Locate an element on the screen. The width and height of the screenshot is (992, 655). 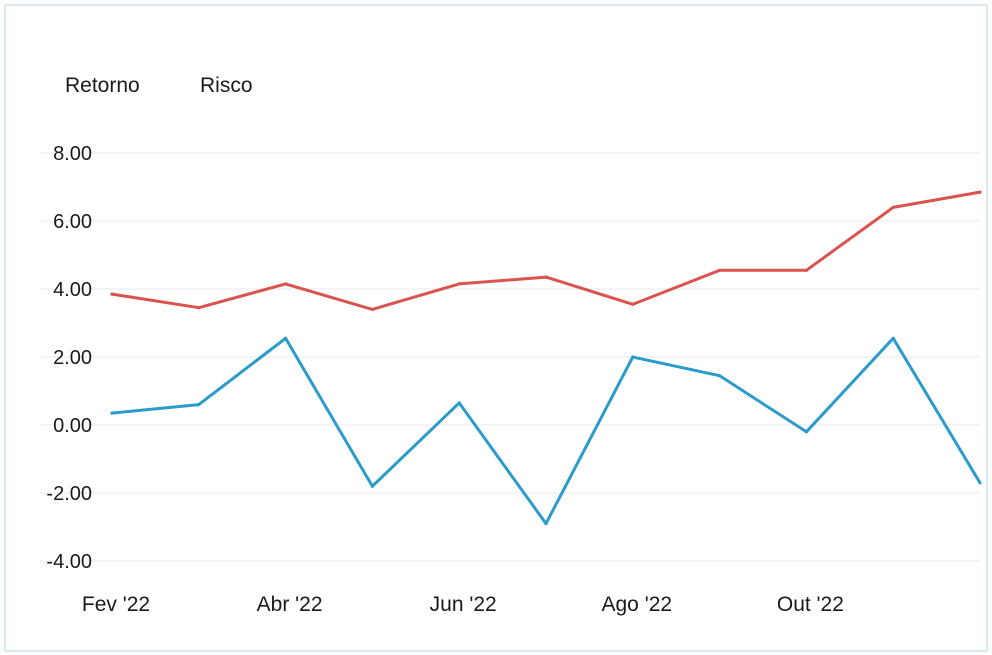
x-tick-label: Jun '22 is located at coordinates (463, 604).